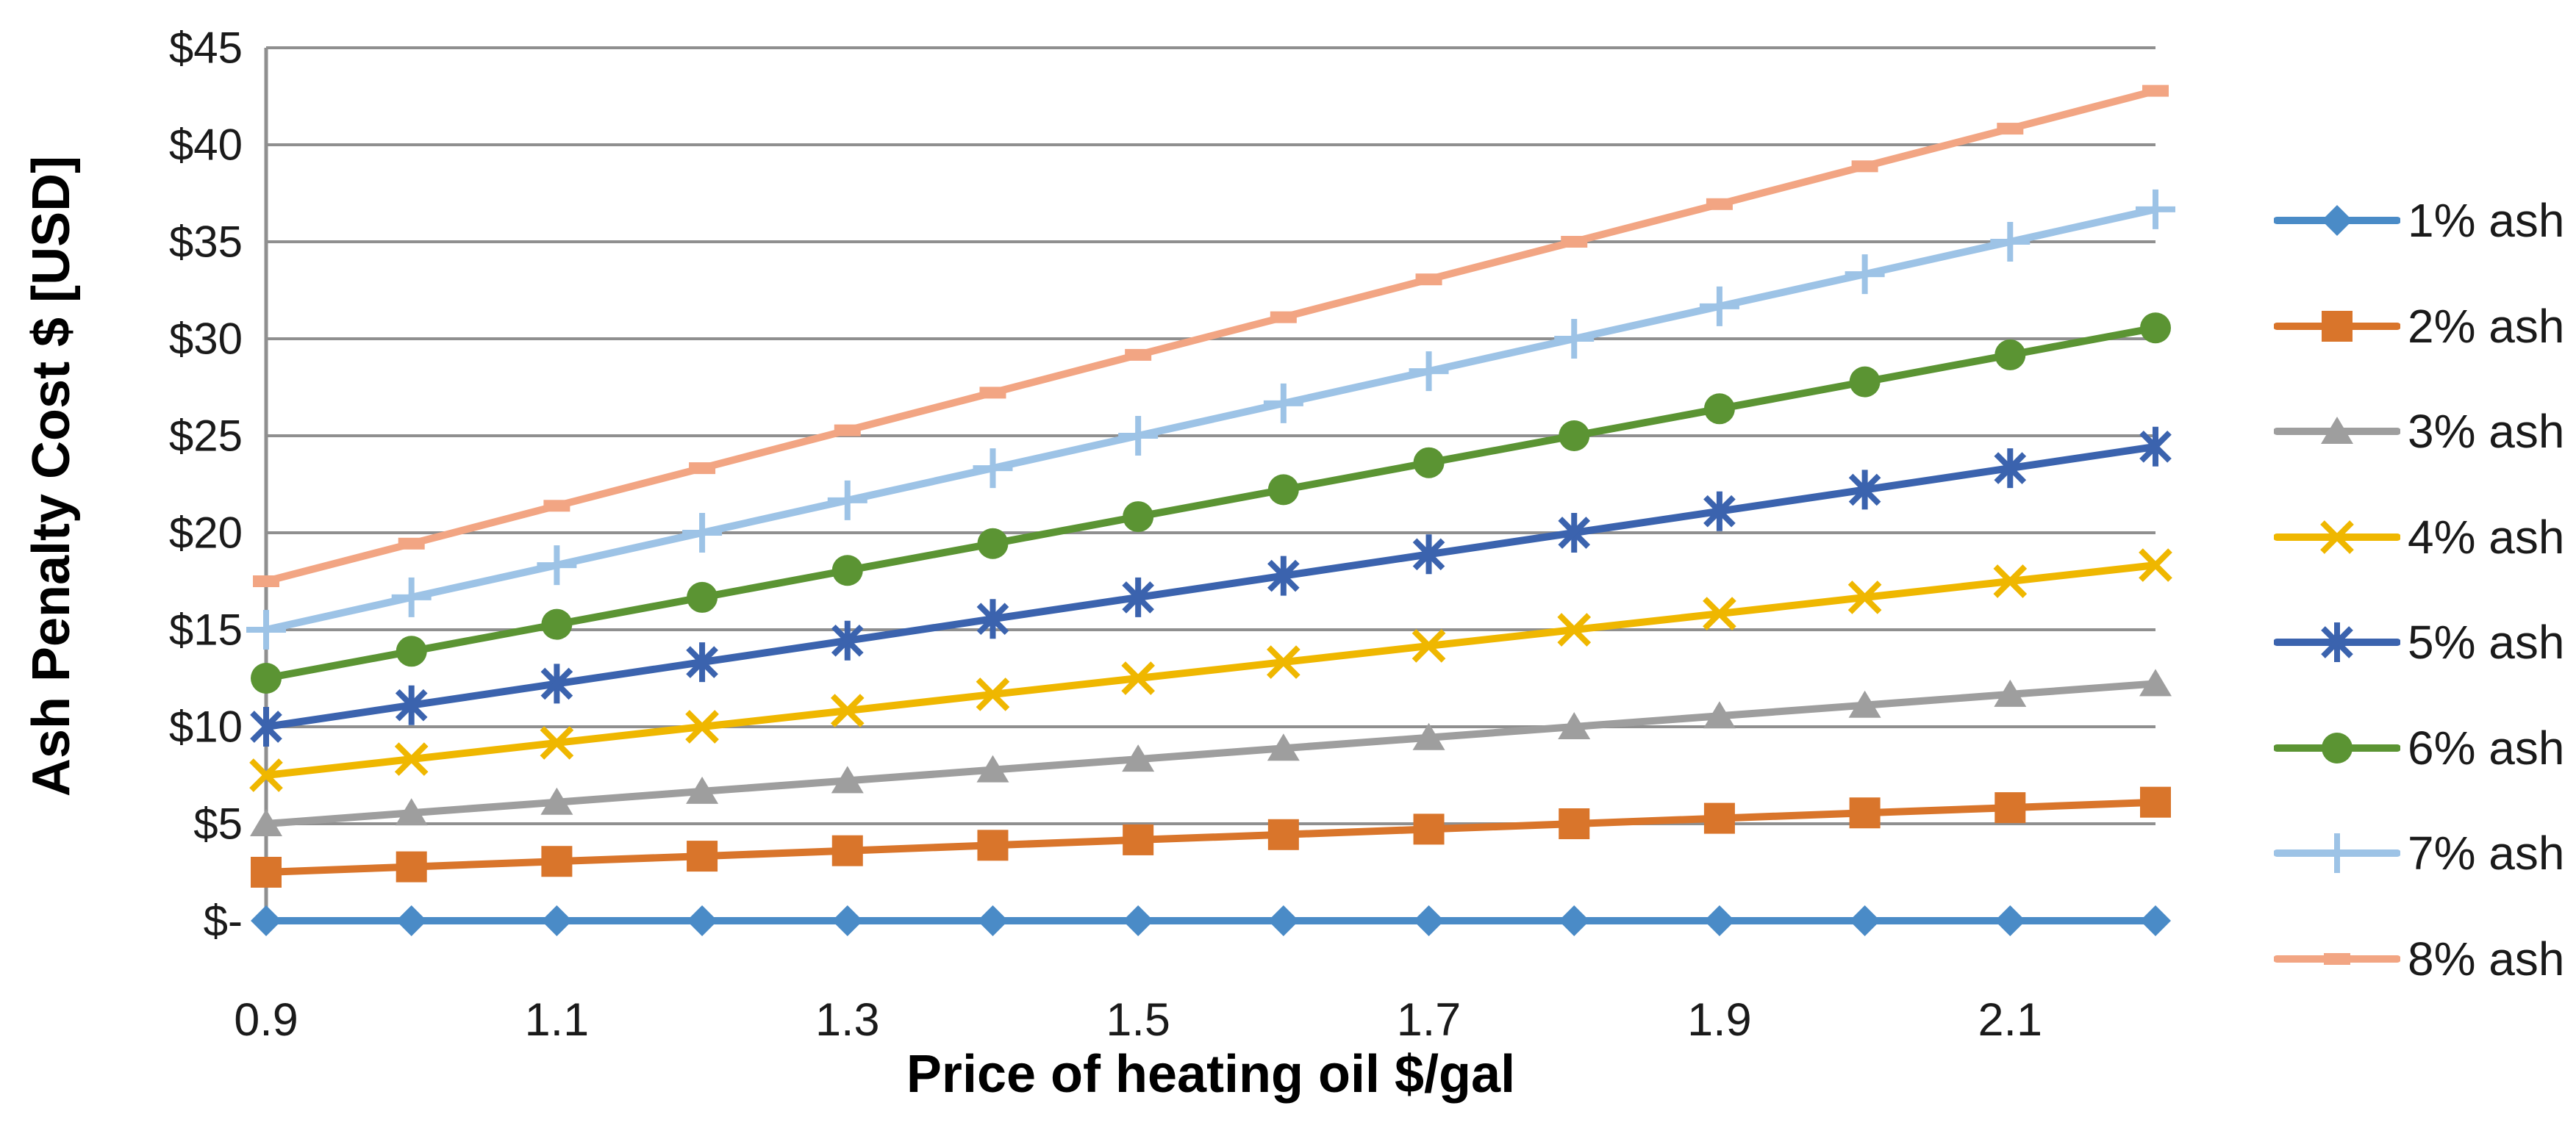  What do you see at coordinates (206, 339) in the screenshot?
I see `y-tick-label: $30` at bounding box center [206, 339].